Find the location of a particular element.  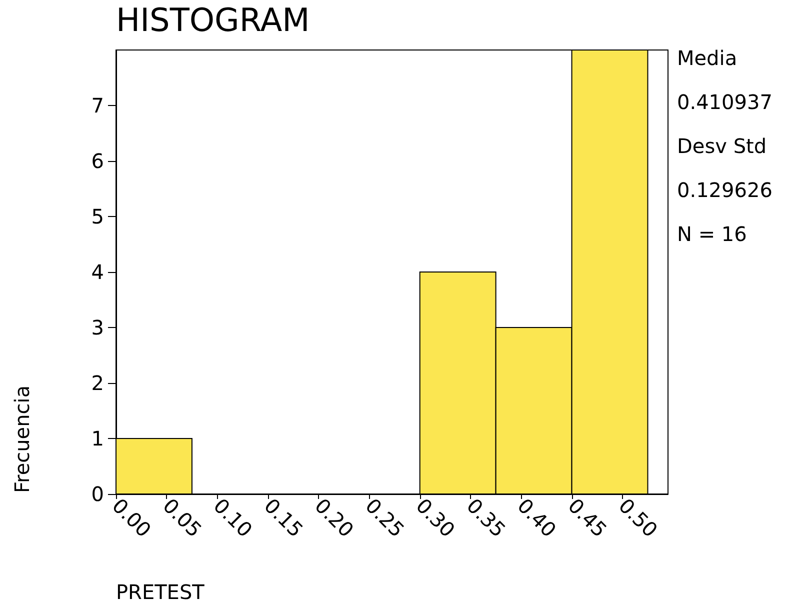

text: Media is located at coordinates (707, 58).